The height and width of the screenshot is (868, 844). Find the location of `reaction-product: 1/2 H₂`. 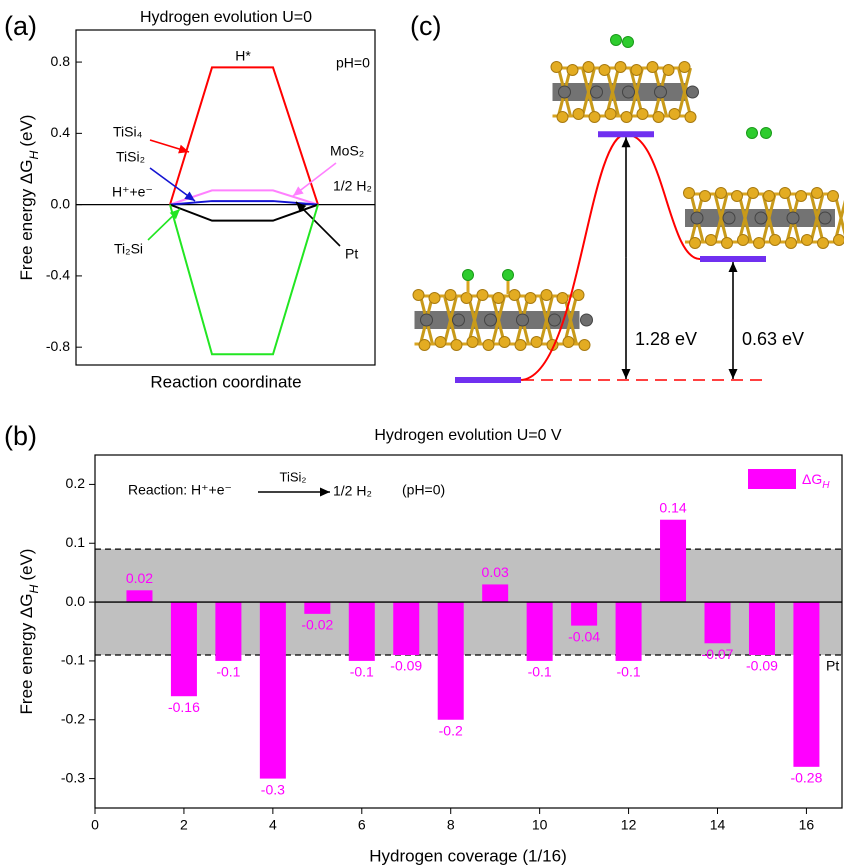

reaction-product: 1/2 H₂ is located at coordinates (352, 491).